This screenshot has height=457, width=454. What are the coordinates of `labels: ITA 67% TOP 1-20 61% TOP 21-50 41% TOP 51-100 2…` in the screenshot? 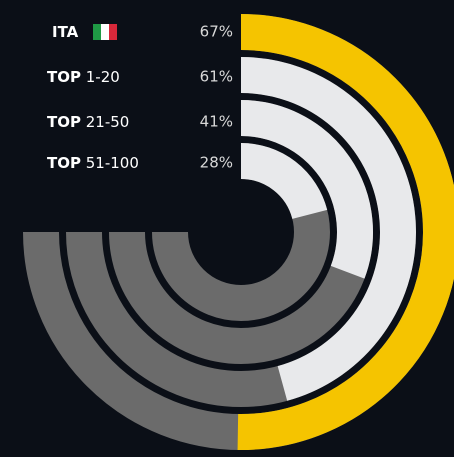 It's located at (140, 97).